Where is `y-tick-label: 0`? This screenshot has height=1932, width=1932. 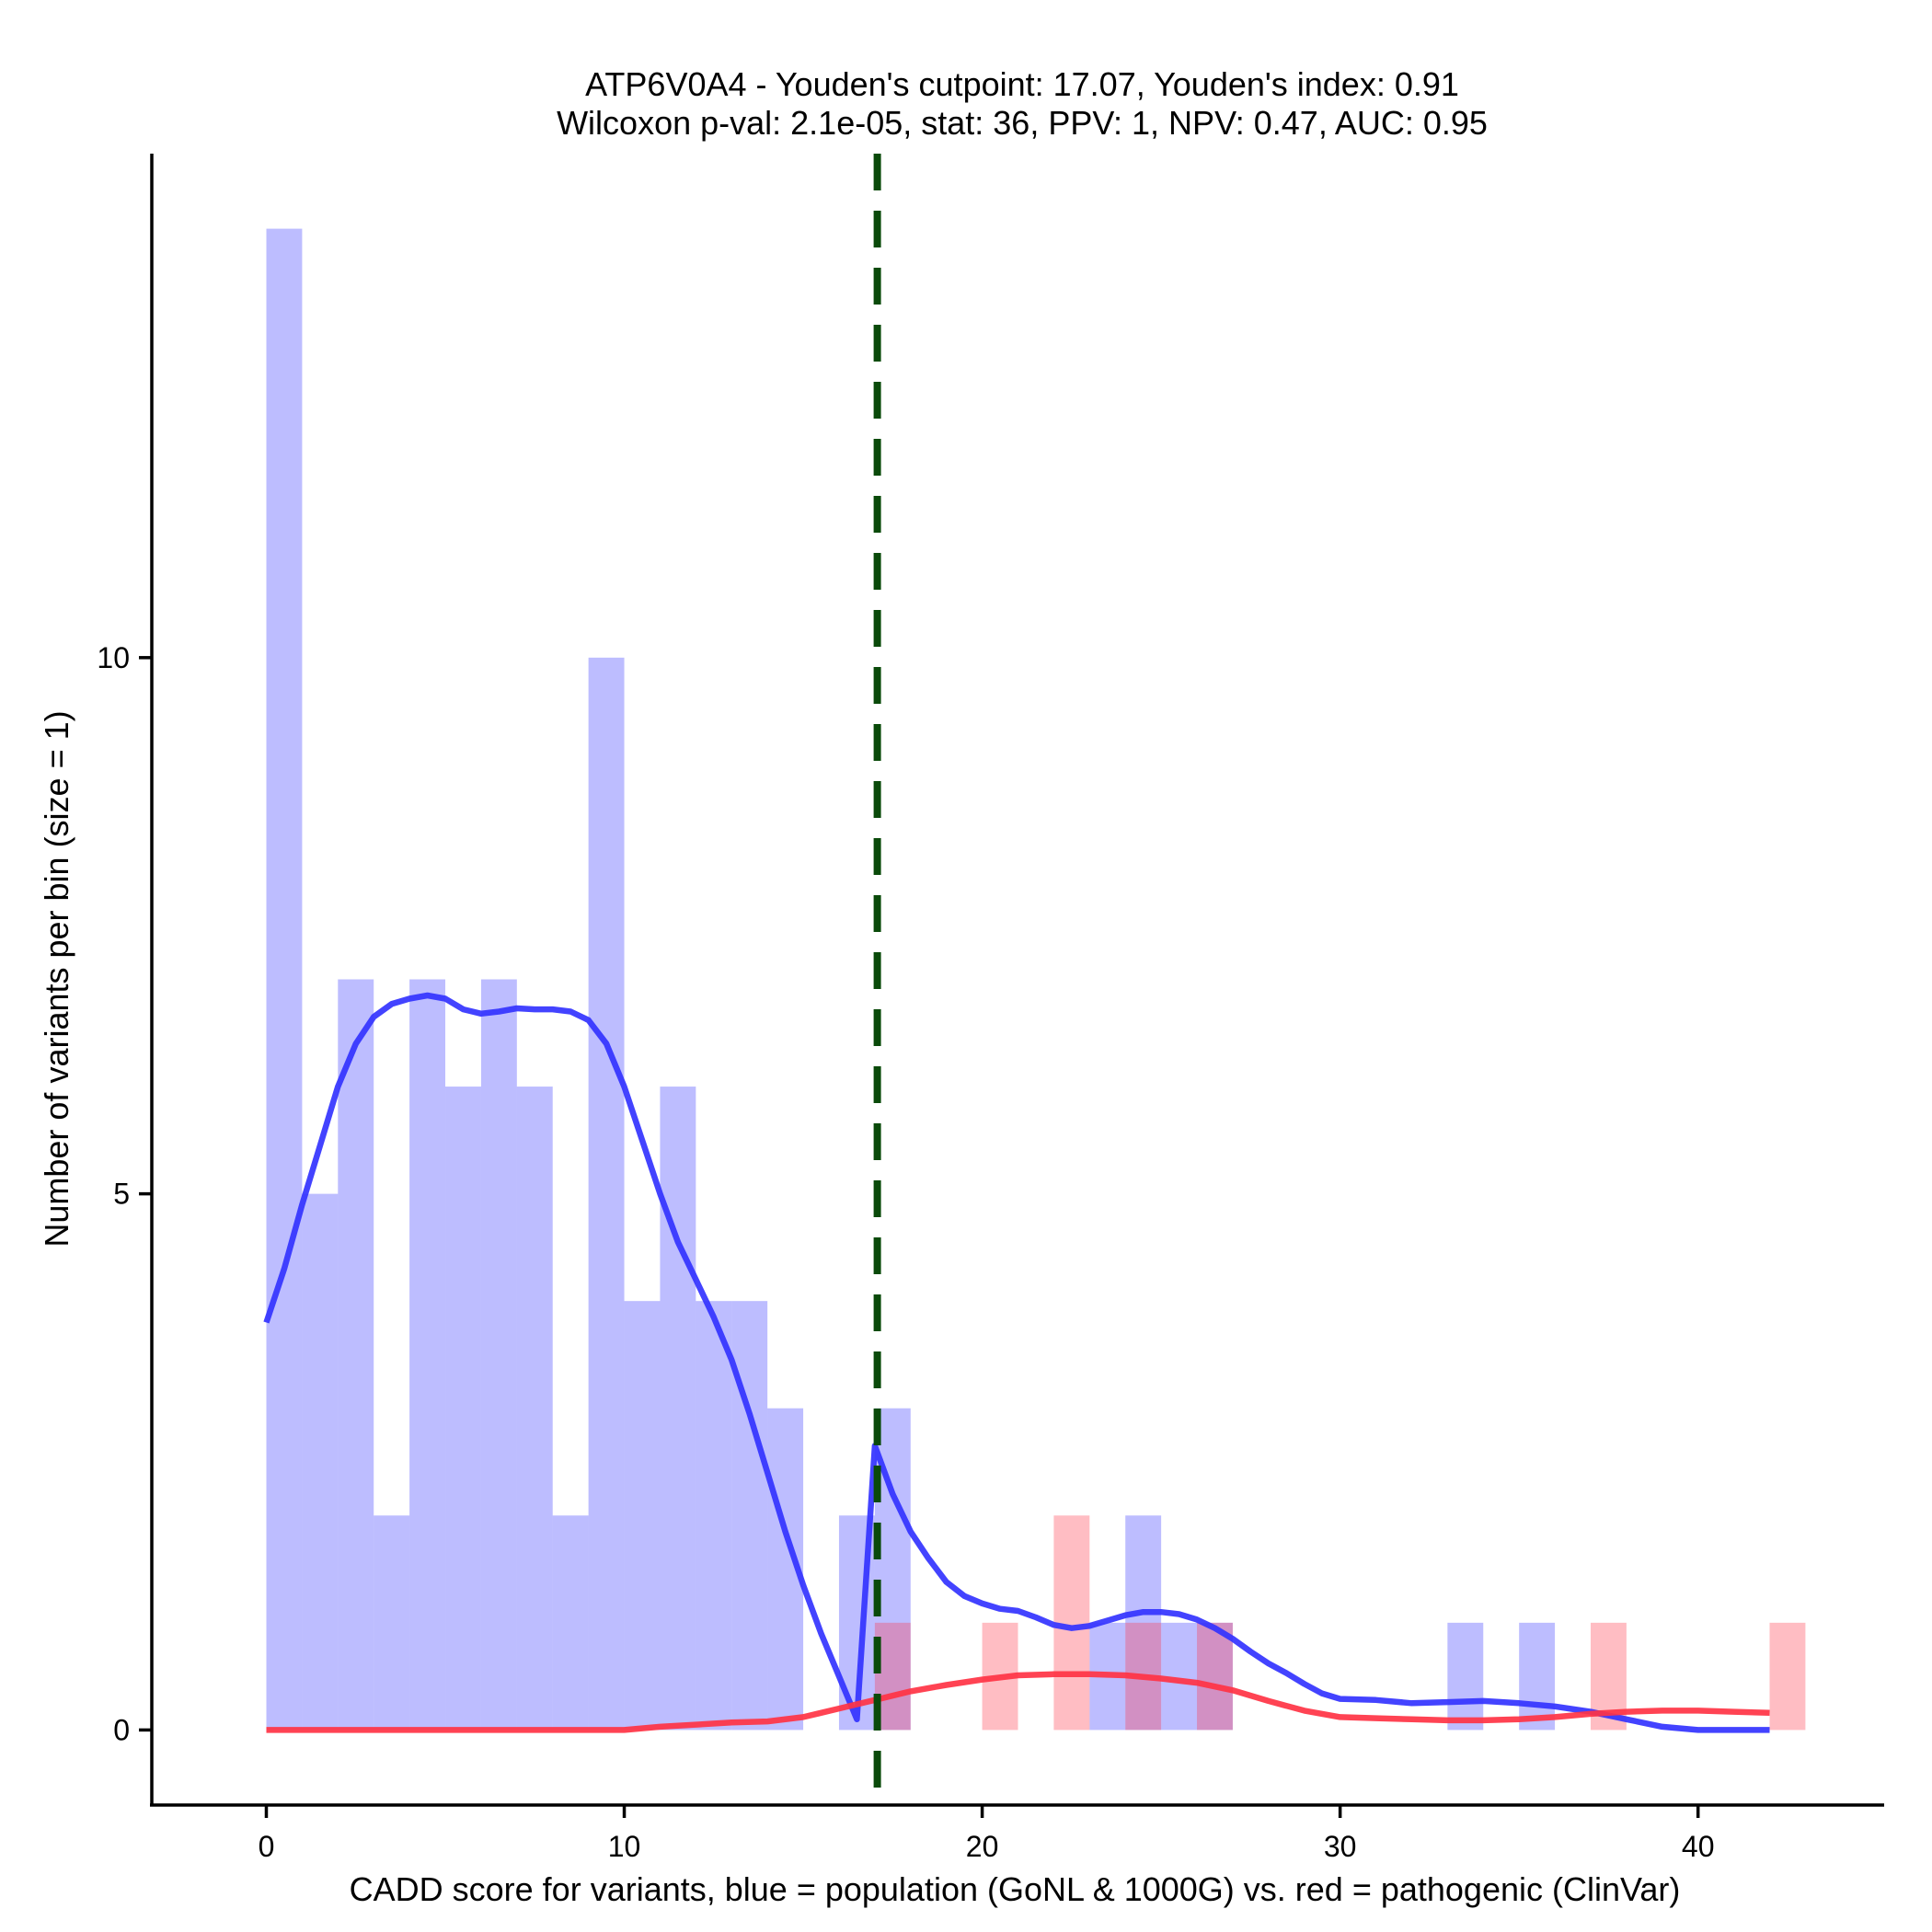 y-tick-label: 0 is located at coordinates (121, 1729).